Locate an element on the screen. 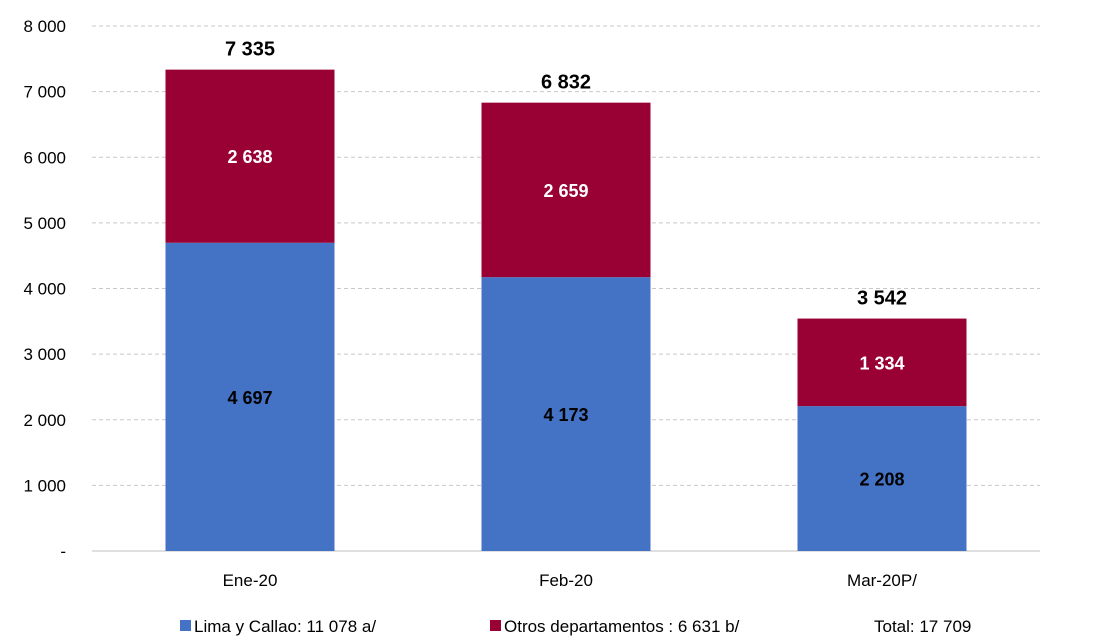 Image resolution: width=1094 pixels, height=642 pixels. y-tick-label: 4 000 is located at coordinates (44, 289).